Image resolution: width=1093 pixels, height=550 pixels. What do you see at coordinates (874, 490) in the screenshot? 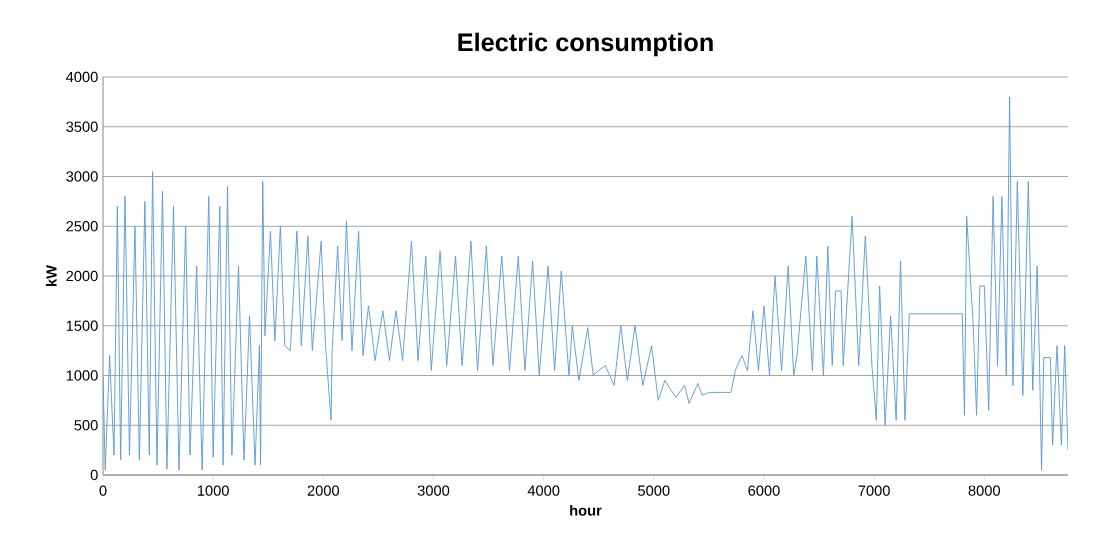
I see `x-tick-label: 7000` at bounding box center [874, 490].